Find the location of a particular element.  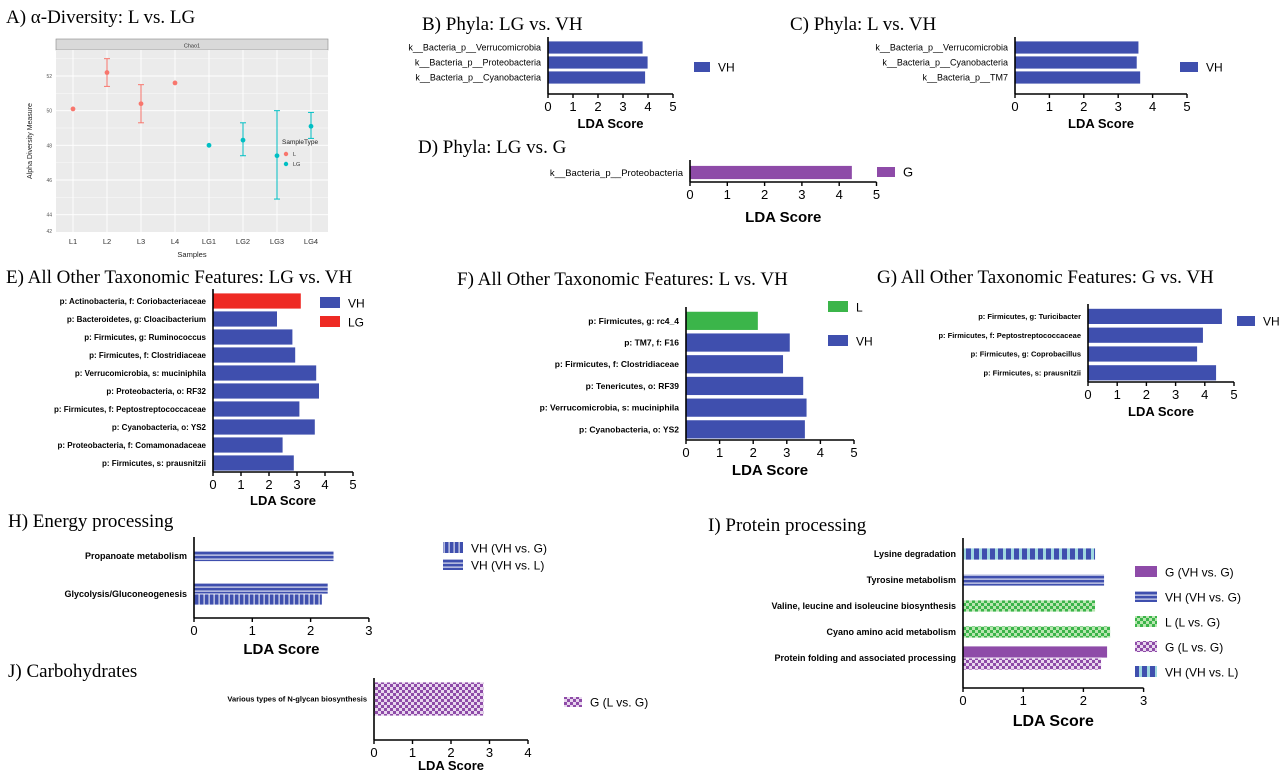

x-tick-label: L1 is located at coordinates (73, 241).